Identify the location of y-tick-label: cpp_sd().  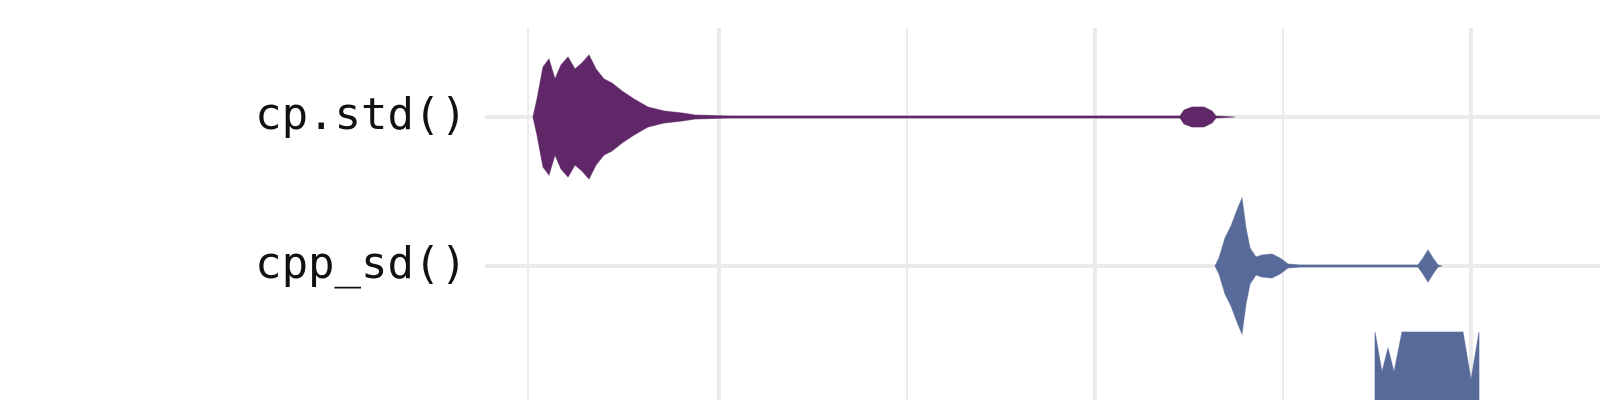
(361, 263).